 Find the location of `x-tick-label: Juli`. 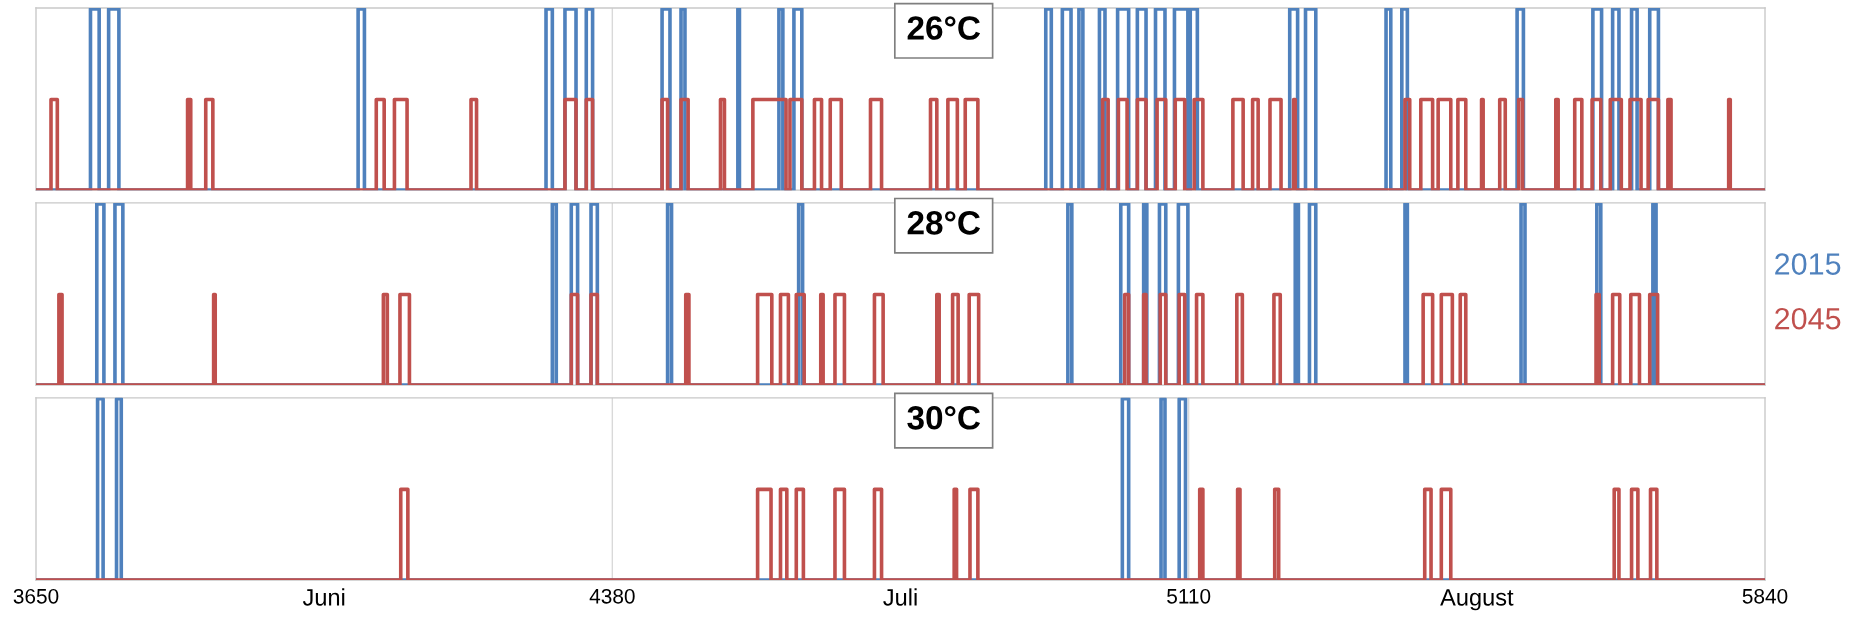

x-tick-label: Juli is located at coordinates (900, 597).